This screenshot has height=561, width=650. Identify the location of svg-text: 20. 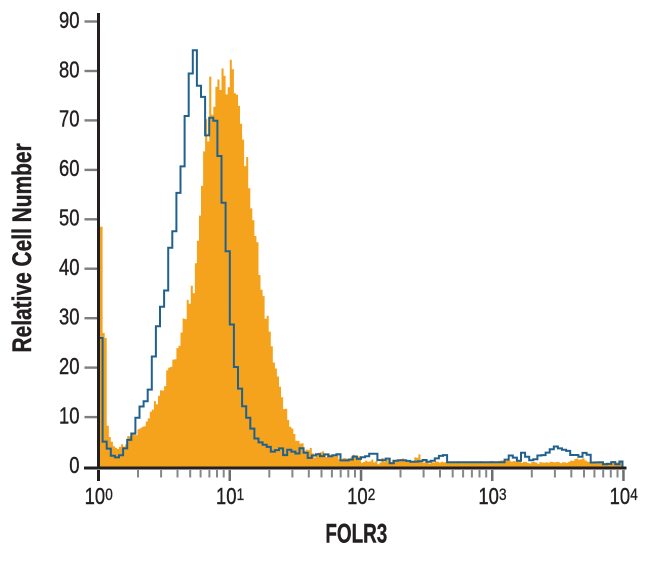
(69, 366).